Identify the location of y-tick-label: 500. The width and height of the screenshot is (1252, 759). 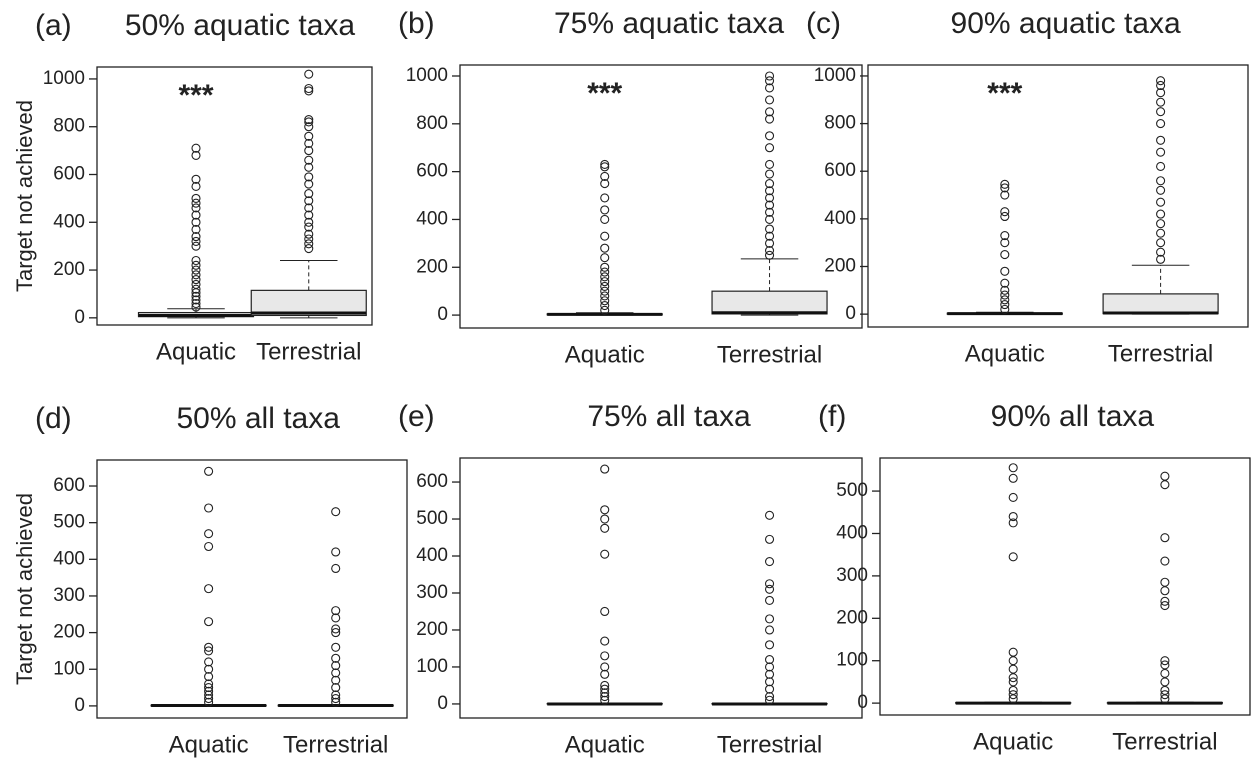
(432, 518).